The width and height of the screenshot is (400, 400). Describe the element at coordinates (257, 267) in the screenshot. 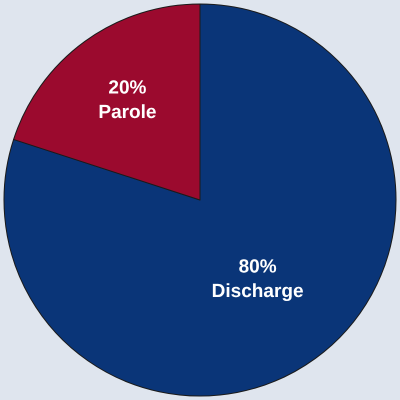

I see `data-label: 80%` at that location.